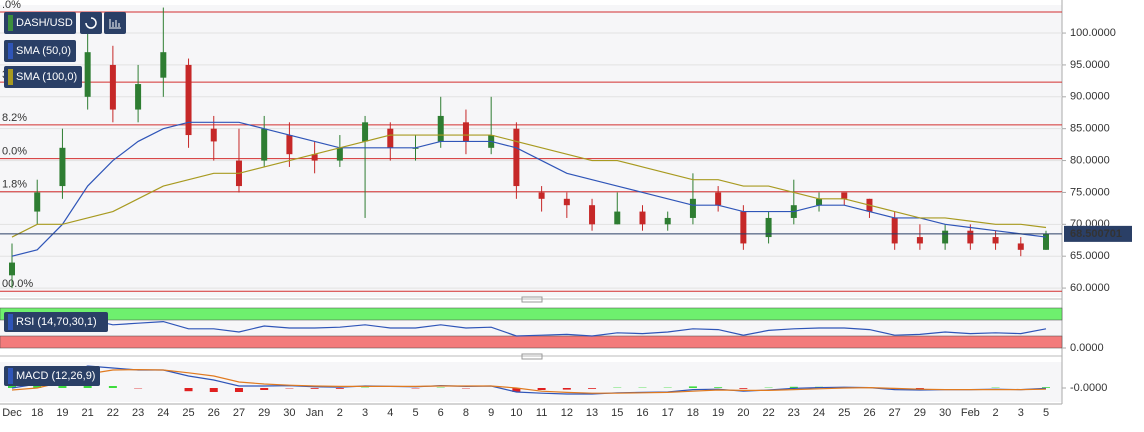 The height and width of the screenshot is (432, 1144). I want to click on x-tick-label: 29, so click(264, 413).